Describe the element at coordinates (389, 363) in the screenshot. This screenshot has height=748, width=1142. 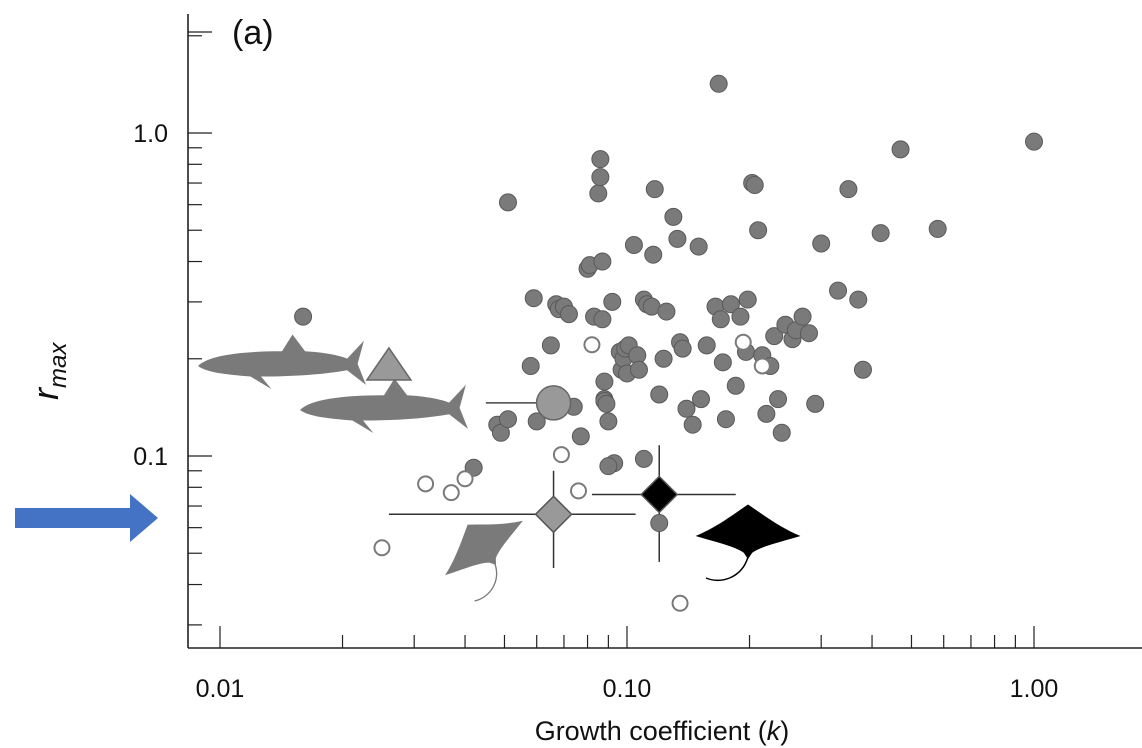
I see `triangle-point` at that location.